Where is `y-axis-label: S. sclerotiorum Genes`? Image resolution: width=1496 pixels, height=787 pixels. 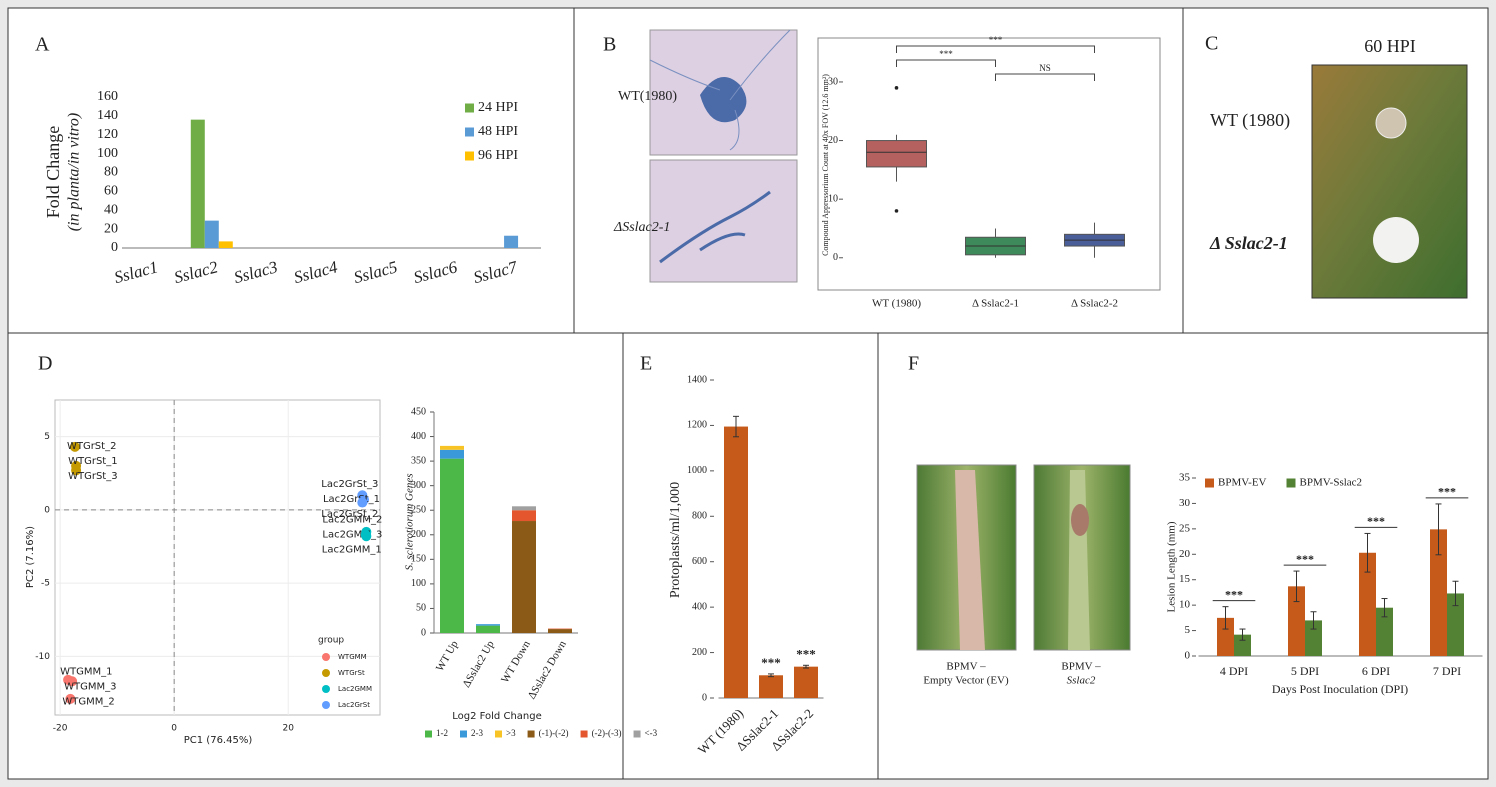
y-axis-label: S. sclerotiorum Genes is located at coordinates (410, 521).